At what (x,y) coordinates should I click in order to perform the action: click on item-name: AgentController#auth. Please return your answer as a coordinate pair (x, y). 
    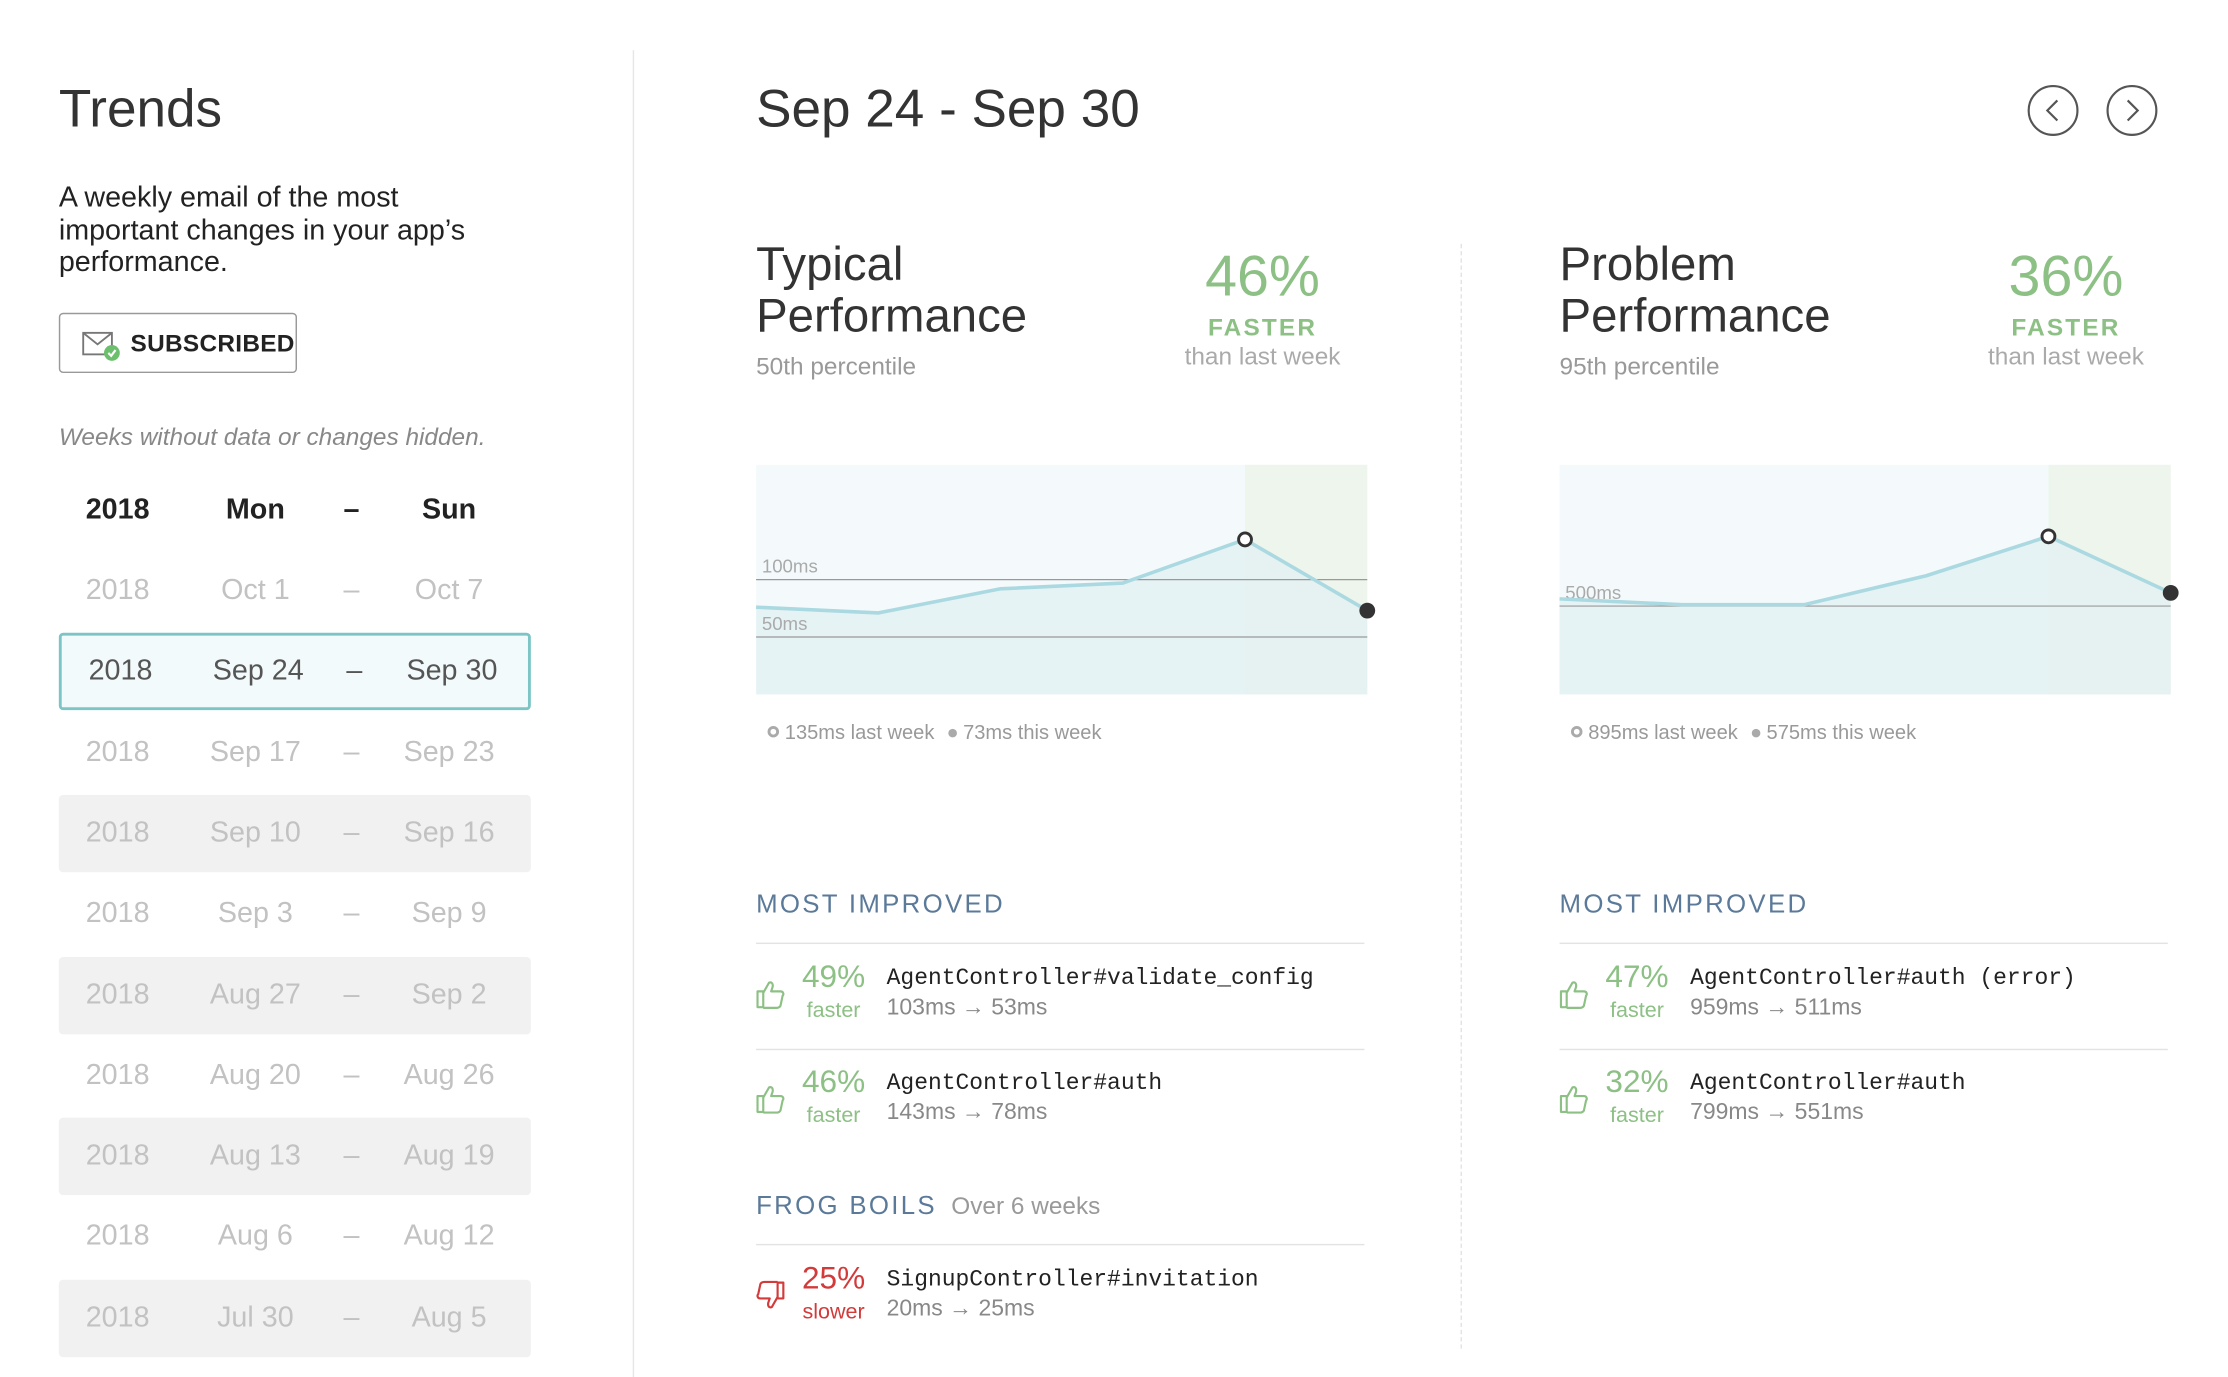
    Looking at the image, I should click on (1024, 1083).